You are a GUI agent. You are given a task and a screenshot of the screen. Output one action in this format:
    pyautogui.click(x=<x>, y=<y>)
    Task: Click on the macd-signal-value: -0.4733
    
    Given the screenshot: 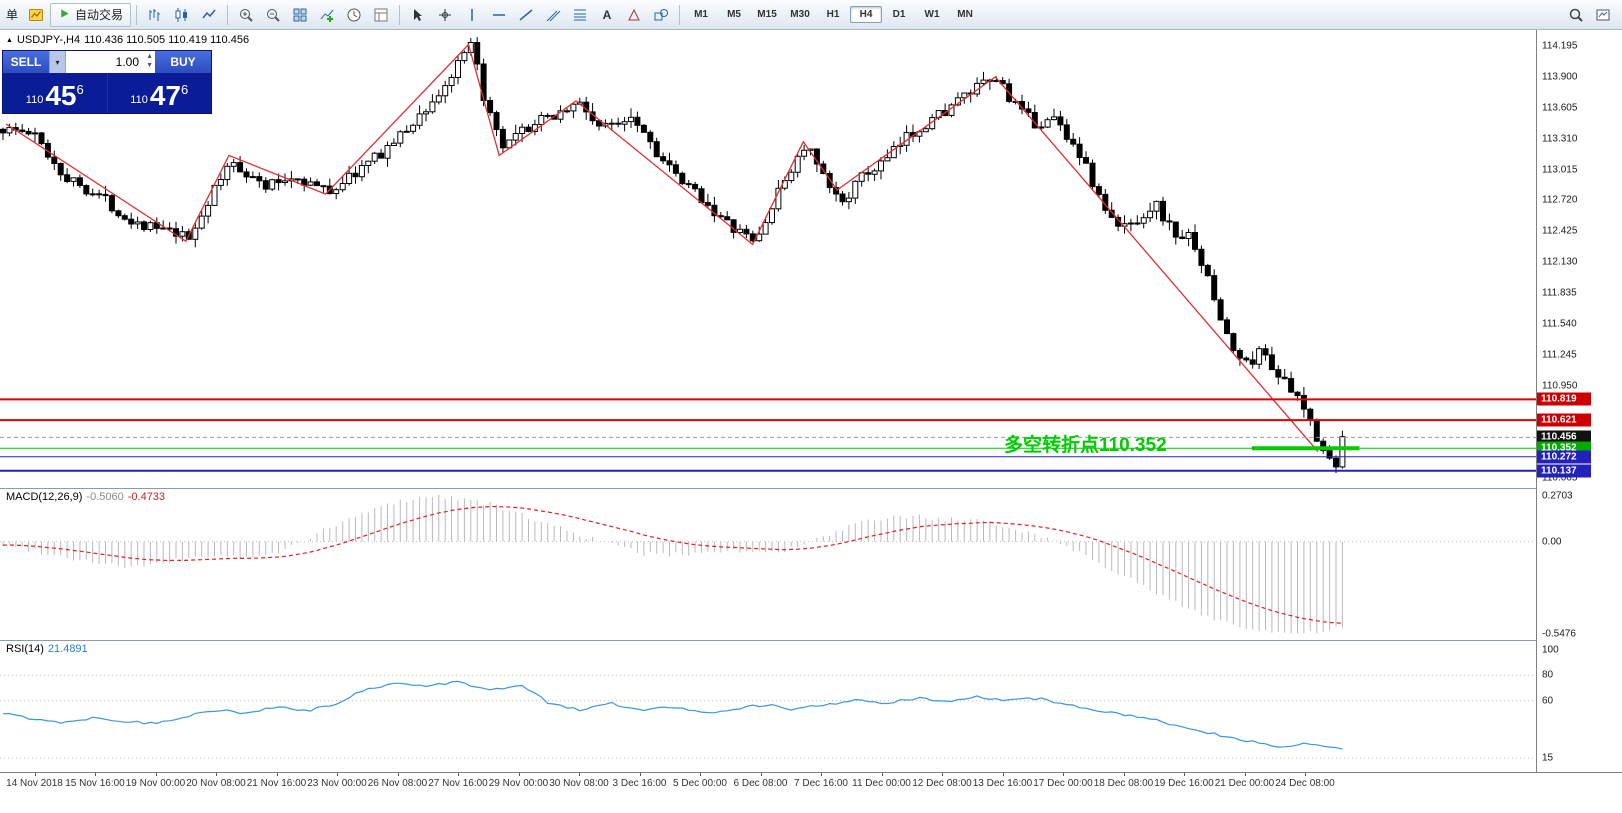 What is the action you would take?
    pyautogui.click(x=146, y=497)
    